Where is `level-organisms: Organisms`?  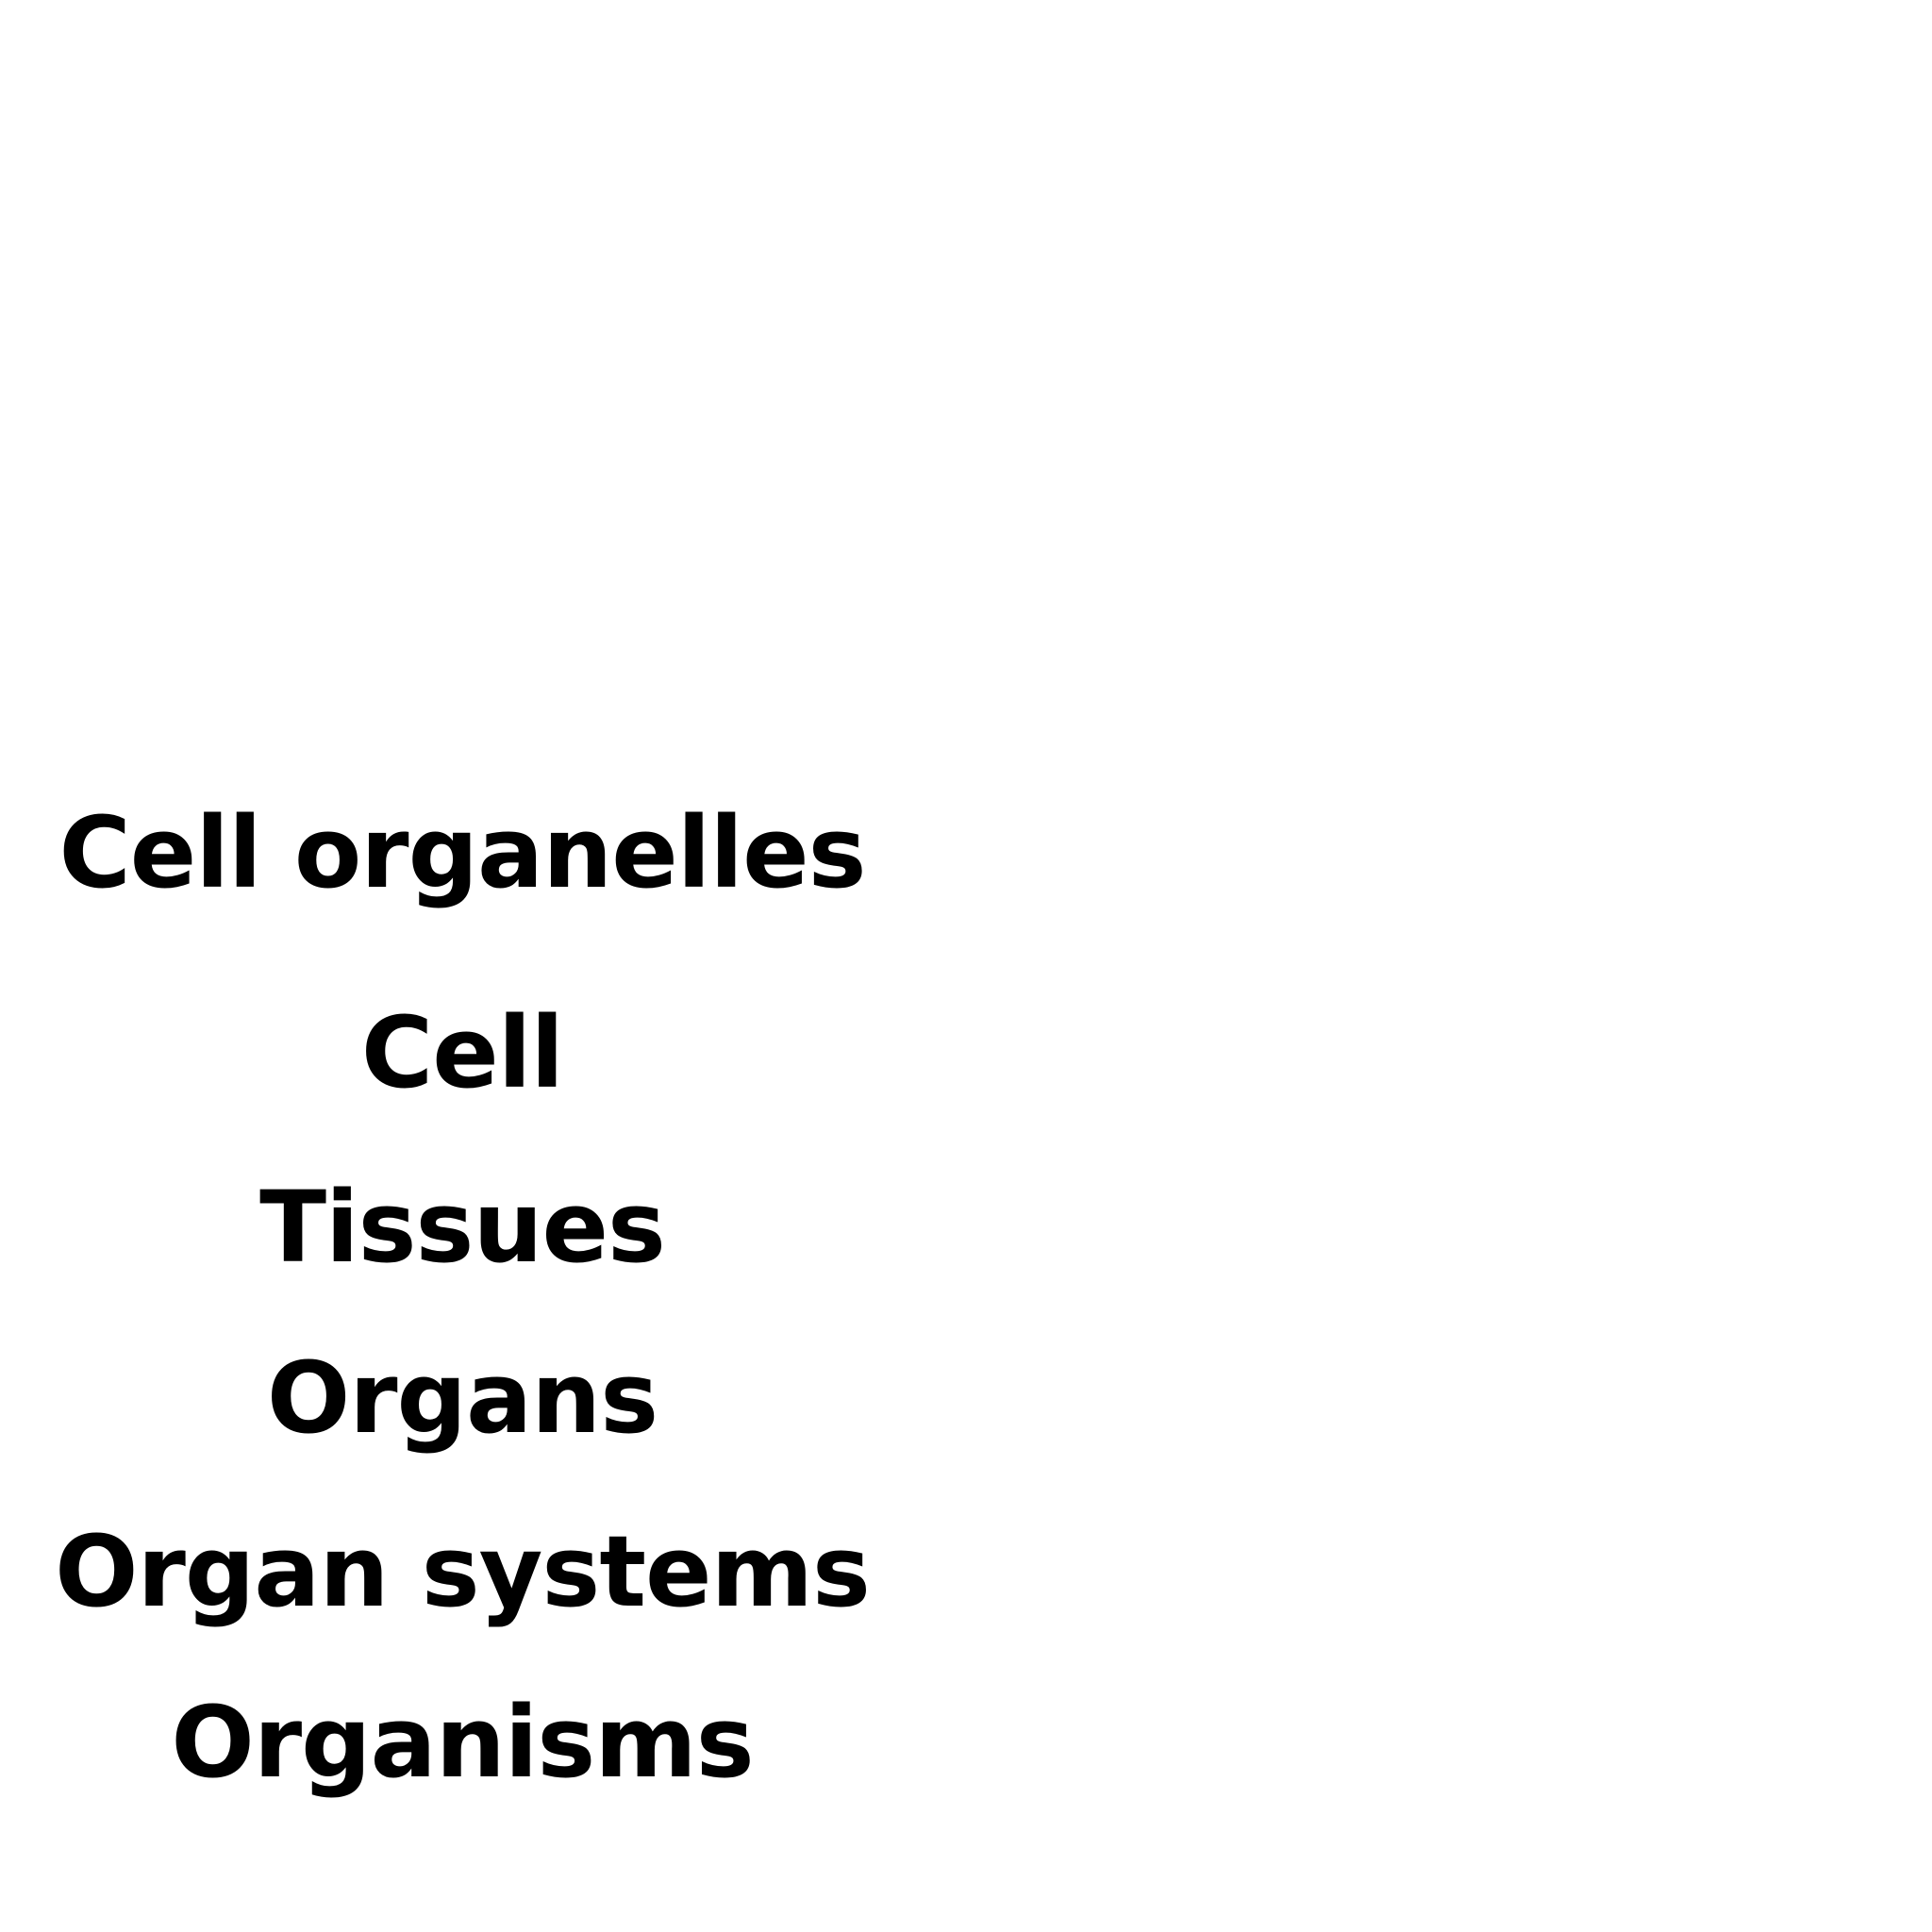 level-organisms: Organisms is located at coordinates (462, 1743).